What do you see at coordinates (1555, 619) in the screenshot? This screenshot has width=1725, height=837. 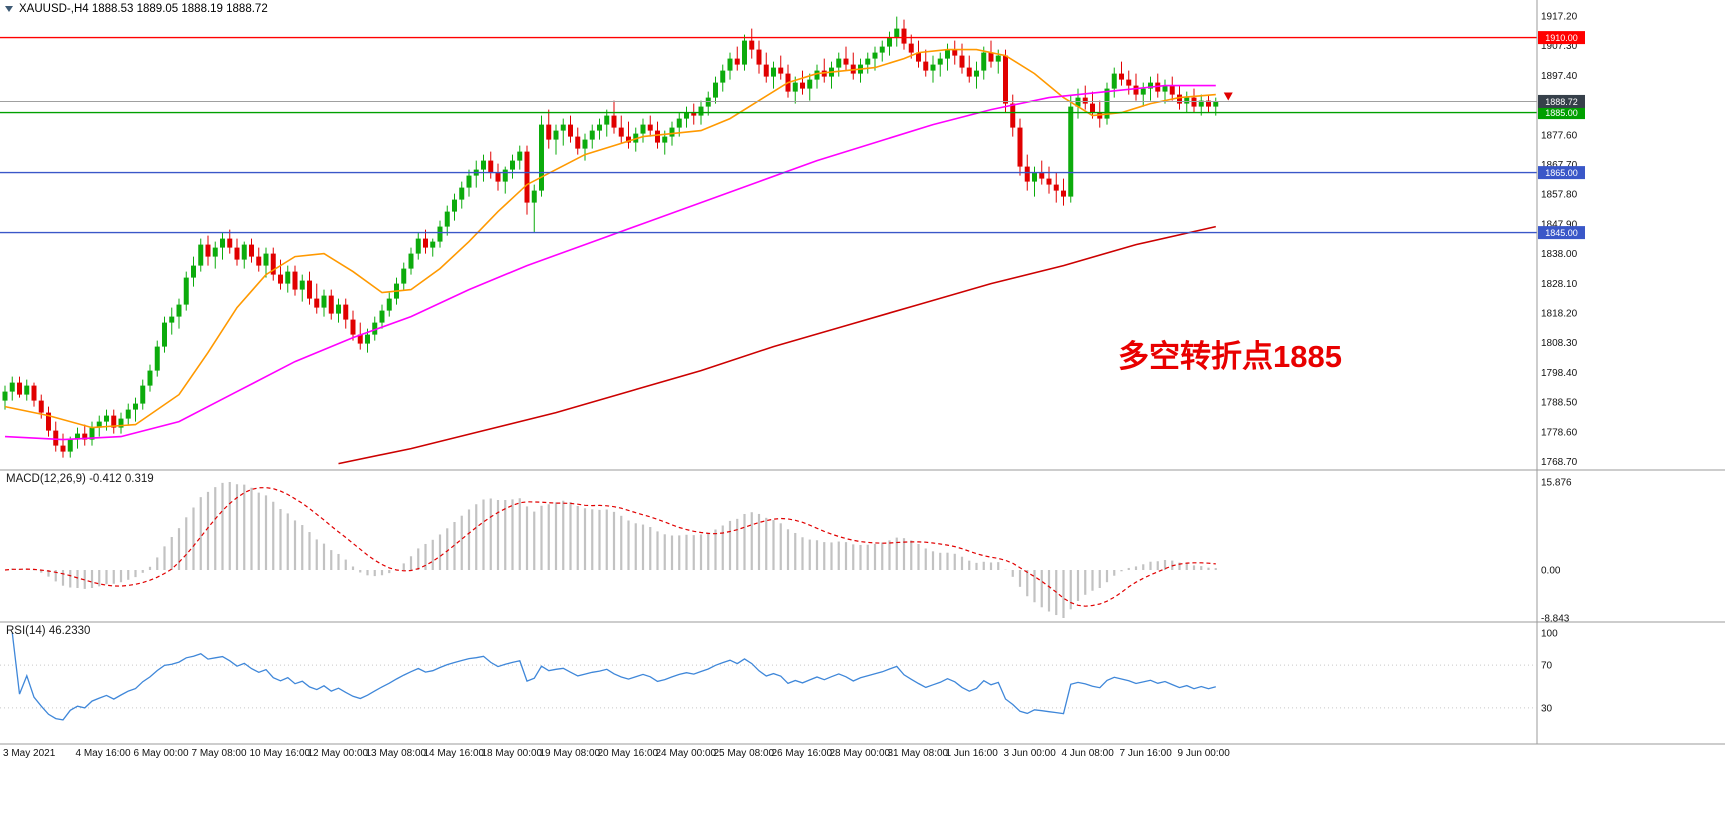 I see `svg-text: -8.843` at bounding box center [1555, 619].